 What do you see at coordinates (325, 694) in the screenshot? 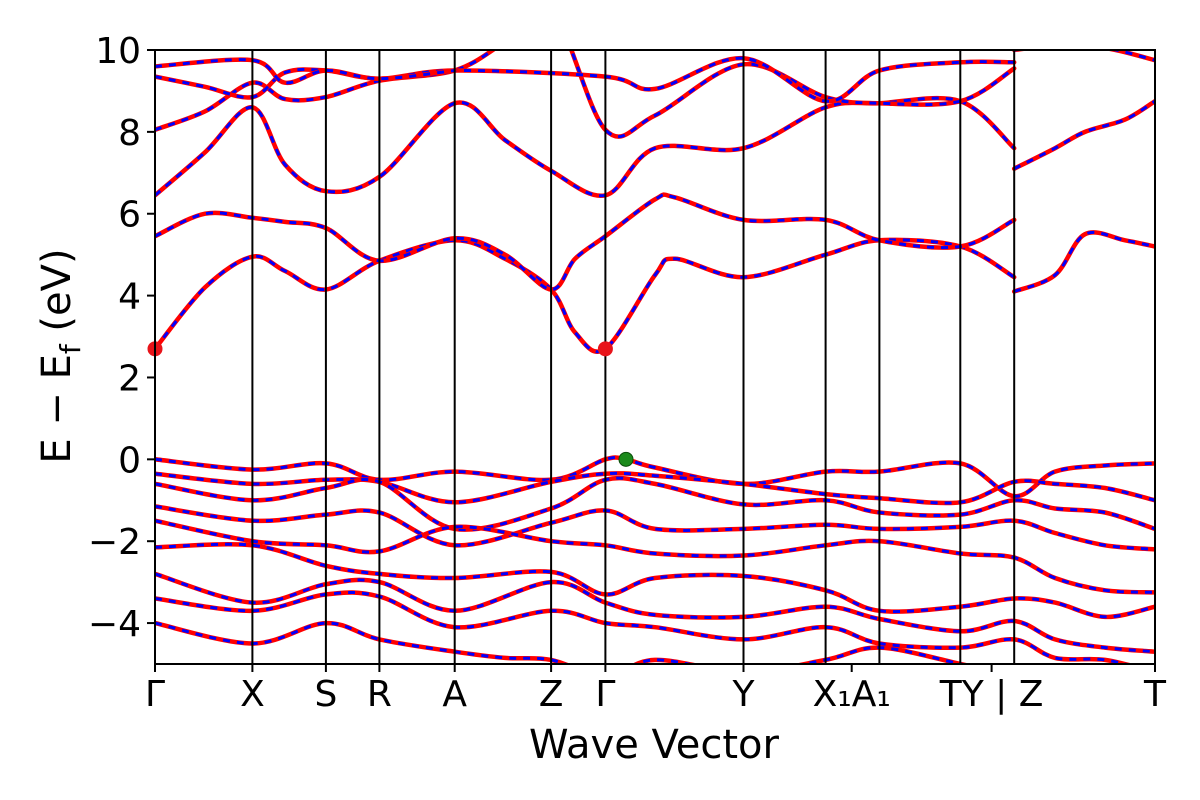
I see `x-tick-label: S` at bounding box center [325, 694].